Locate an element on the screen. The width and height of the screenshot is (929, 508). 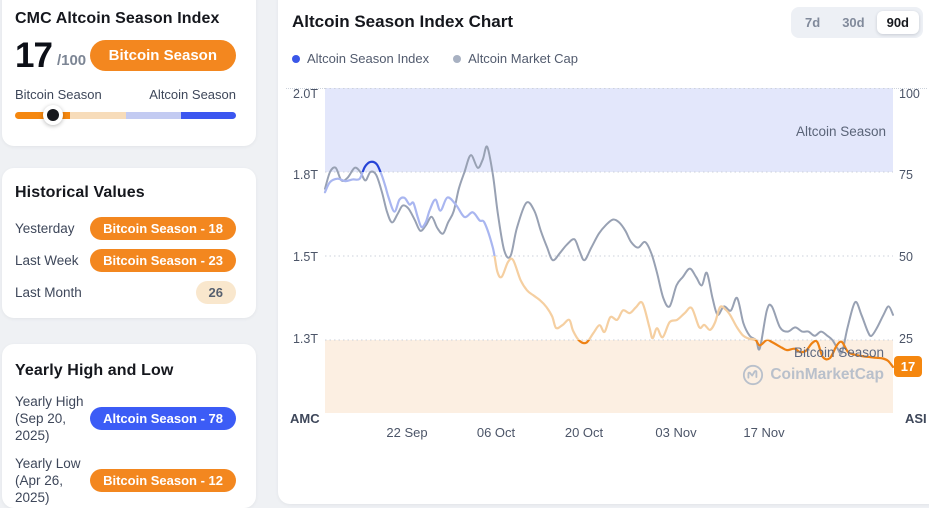
season-index-slider is located at coordinates (125, 115).